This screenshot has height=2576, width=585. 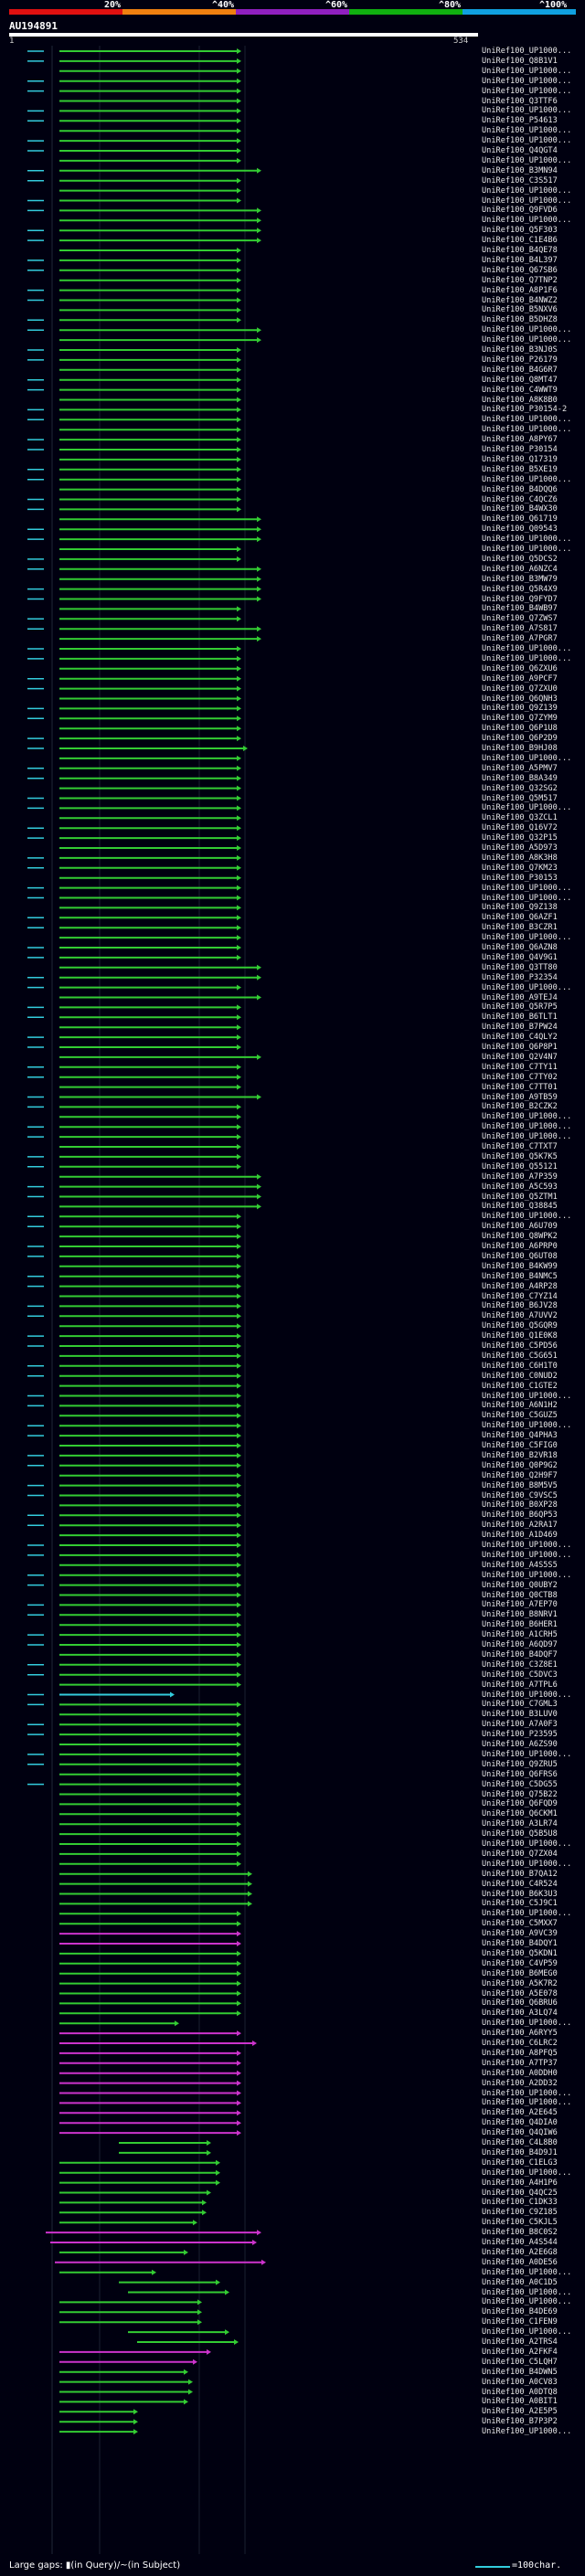 What do you see at coordinates (520, 1585) in the screenshot?
I see `hit-label: UniRef100_Q0UBY2` at bounding box center [520, 1585].